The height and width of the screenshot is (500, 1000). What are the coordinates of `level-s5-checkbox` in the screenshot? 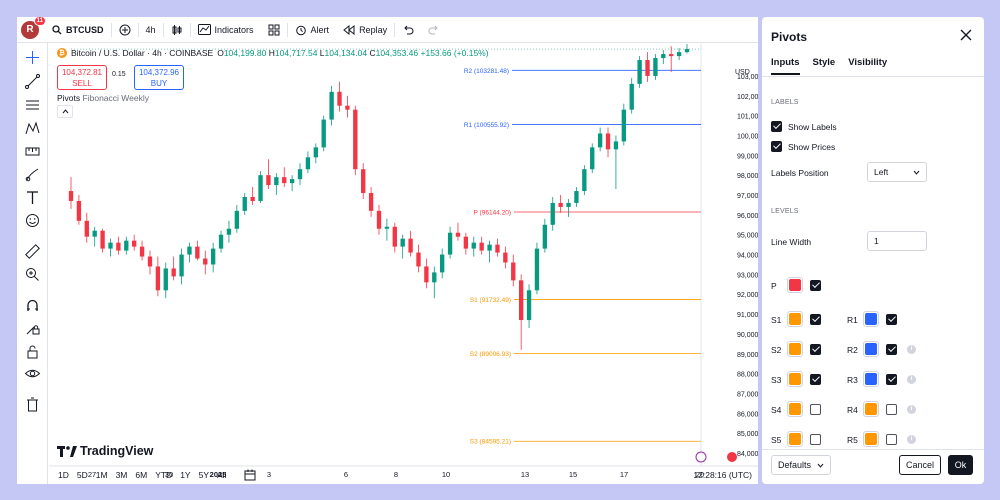 It's located at (815, 439).